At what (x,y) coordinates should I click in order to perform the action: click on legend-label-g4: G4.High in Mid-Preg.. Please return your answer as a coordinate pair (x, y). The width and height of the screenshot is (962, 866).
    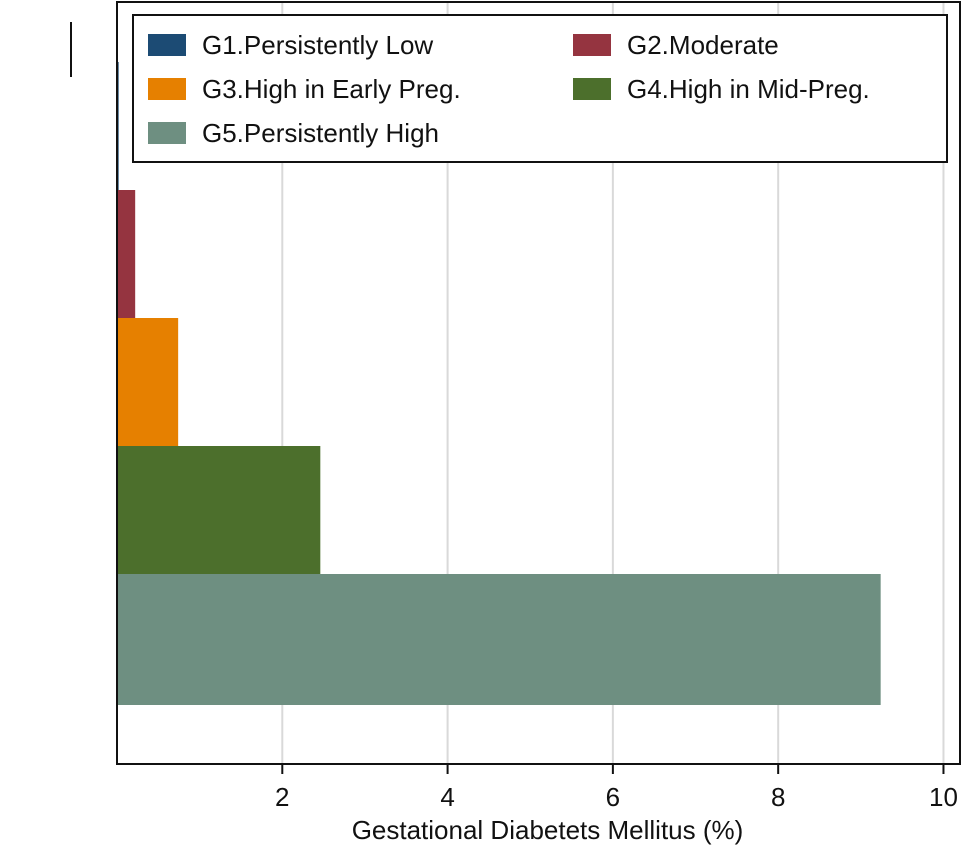
    Looking at the image, I should click on (748, 89).